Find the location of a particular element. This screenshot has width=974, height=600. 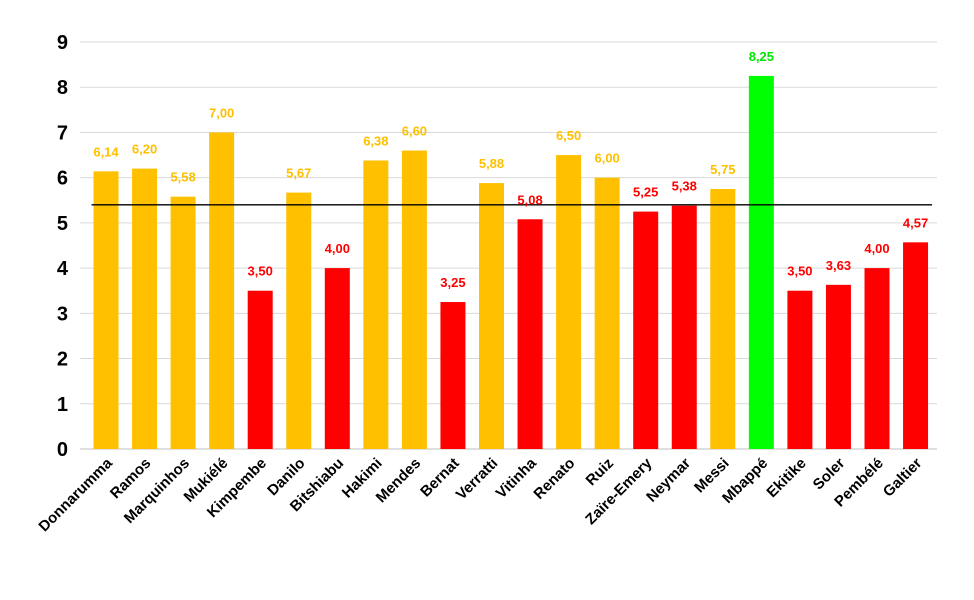

data-label: 3,63 is located at coordinates (838, 265).